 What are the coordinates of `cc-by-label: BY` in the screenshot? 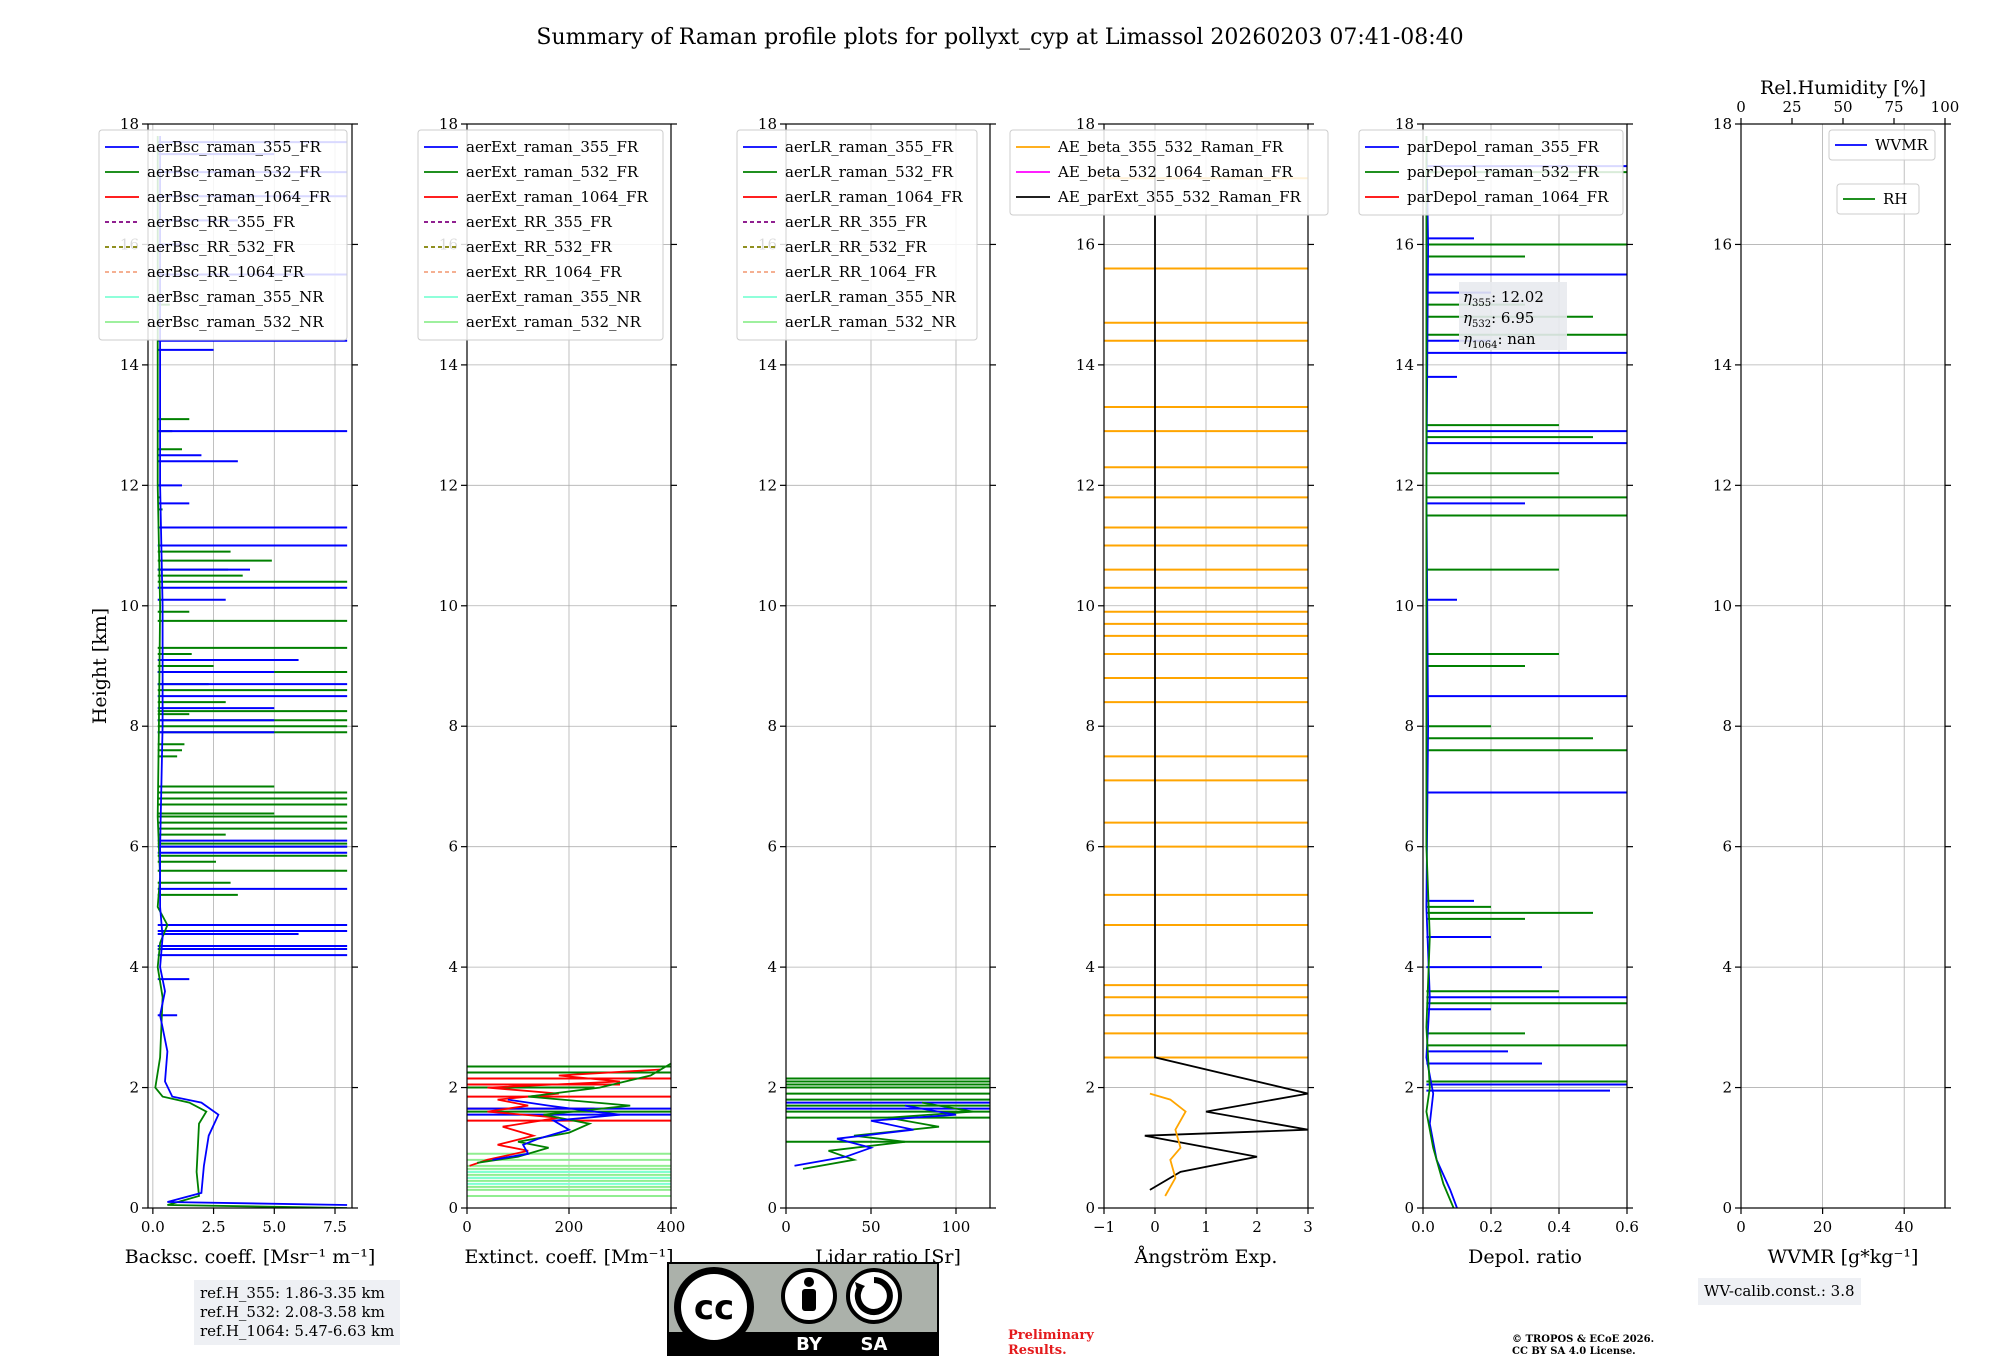 It's located at (809, 1344).